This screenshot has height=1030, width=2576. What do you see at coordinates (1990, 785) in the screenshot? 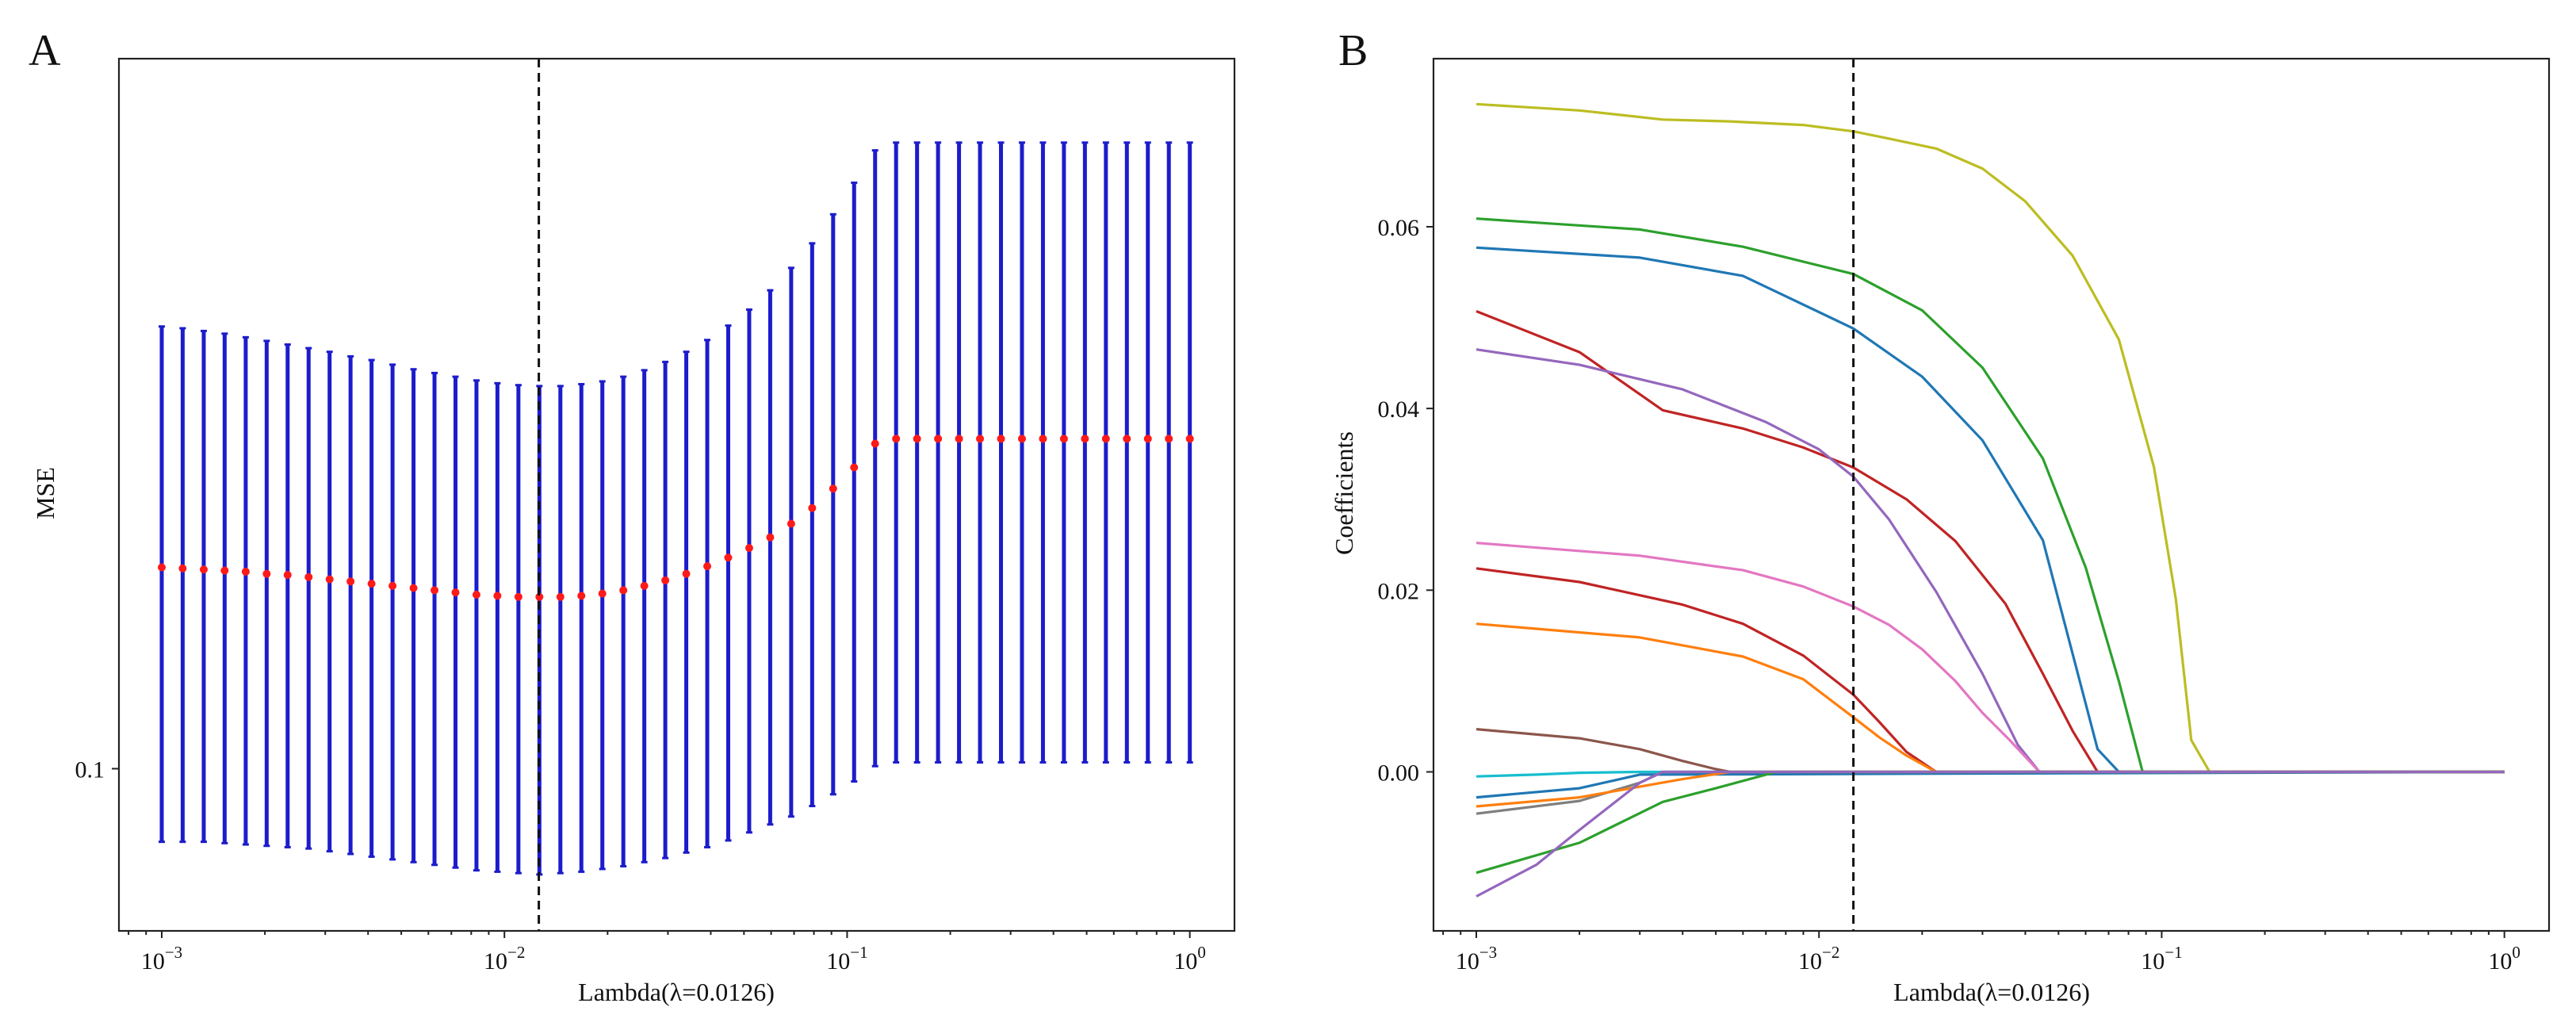
I see `coefficient-path-coef-steelblue` at bounding box center [1990, 785].